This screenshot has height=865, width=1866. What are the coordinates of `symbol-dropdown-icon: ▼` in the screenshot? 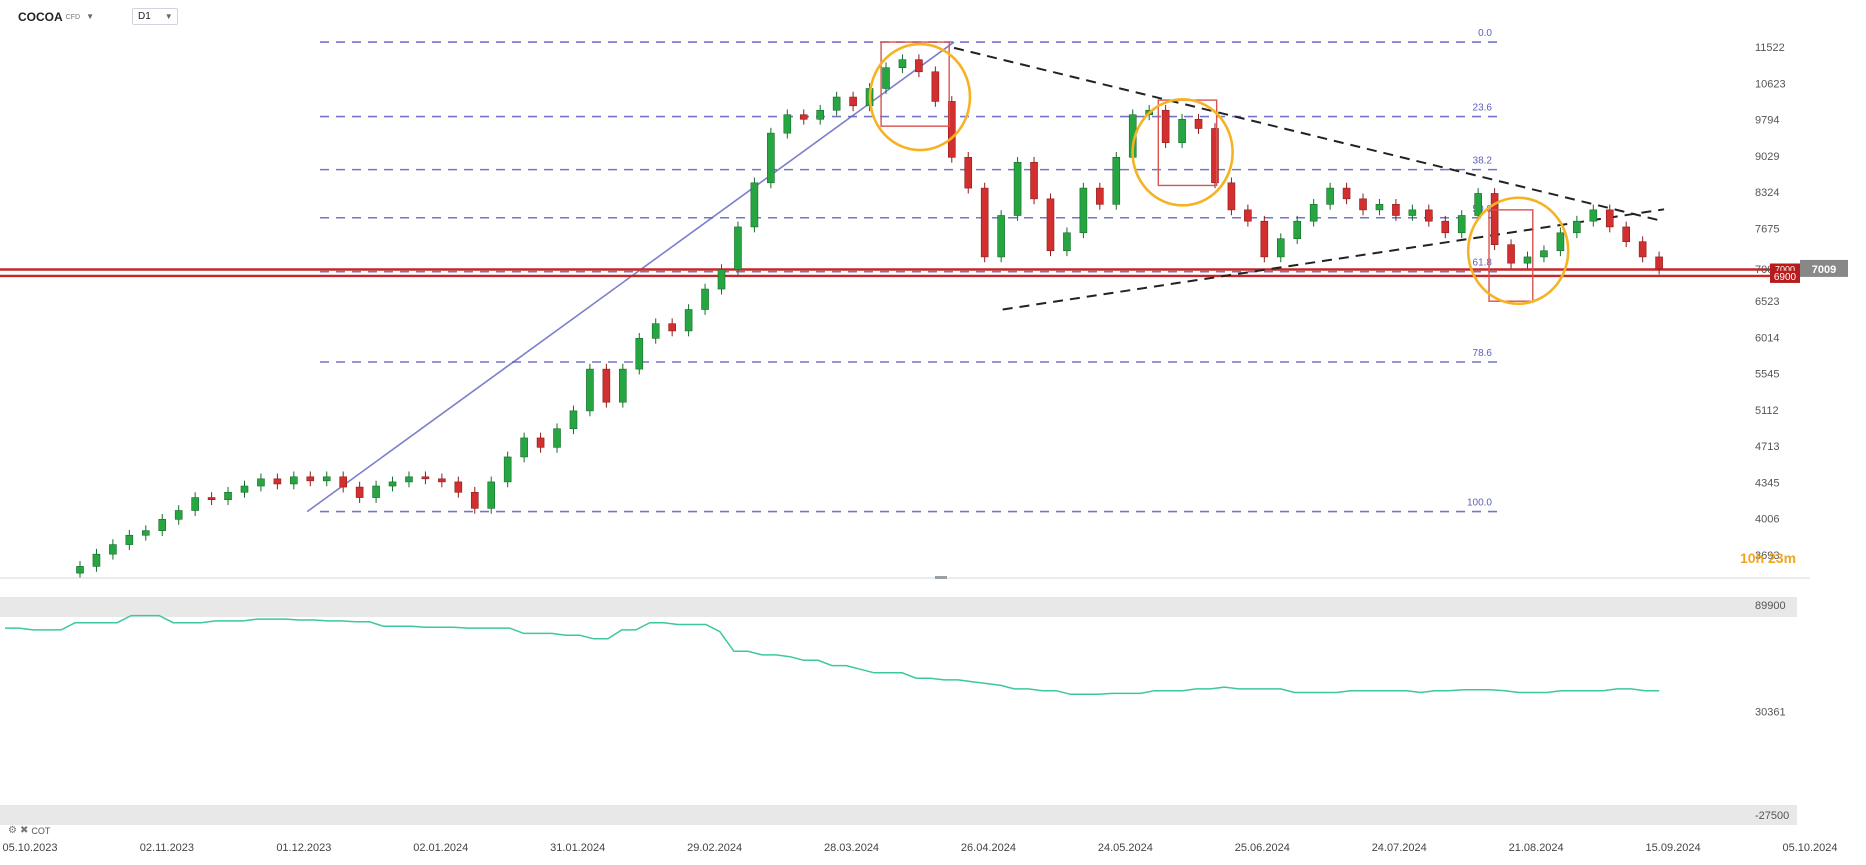 It's located at (90, 16).